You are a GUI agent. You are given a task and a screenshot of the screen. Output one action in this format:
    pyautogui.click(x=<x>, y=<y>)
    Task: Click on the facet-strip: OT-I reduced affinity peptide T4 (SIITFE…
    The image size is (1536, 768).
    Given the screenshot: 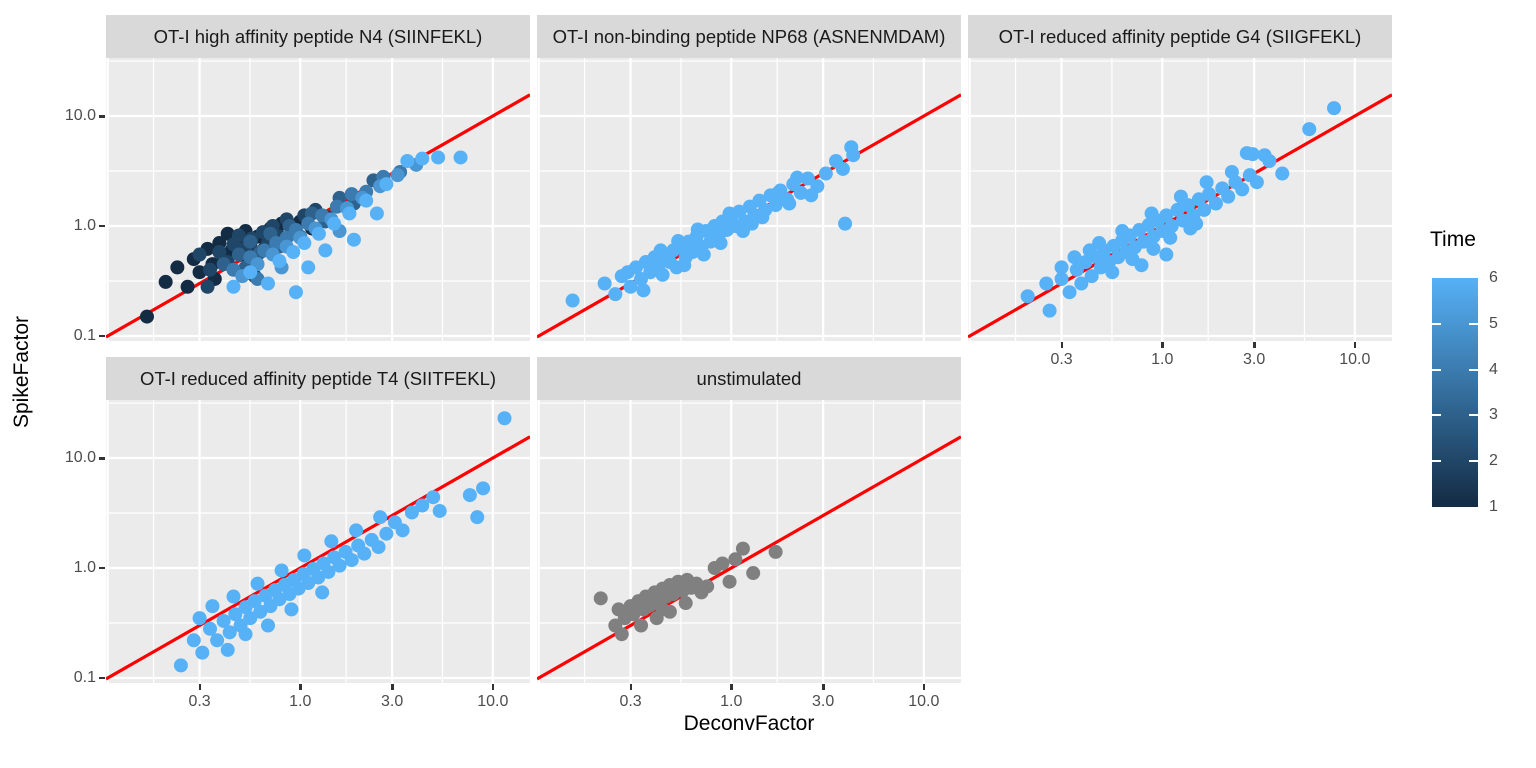 What is the action you would take?
    pyautogui.click(x=318, y=378)
    